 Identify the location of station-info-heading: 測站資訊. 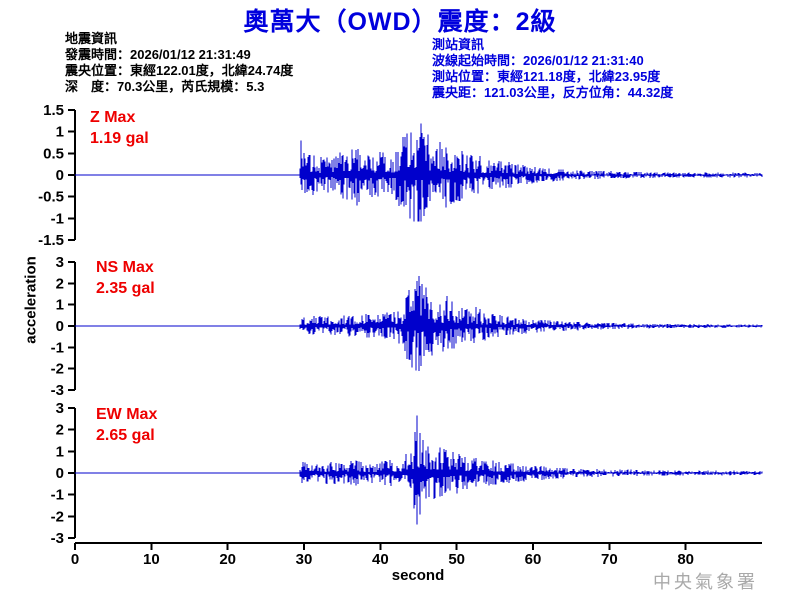
(458, 44).